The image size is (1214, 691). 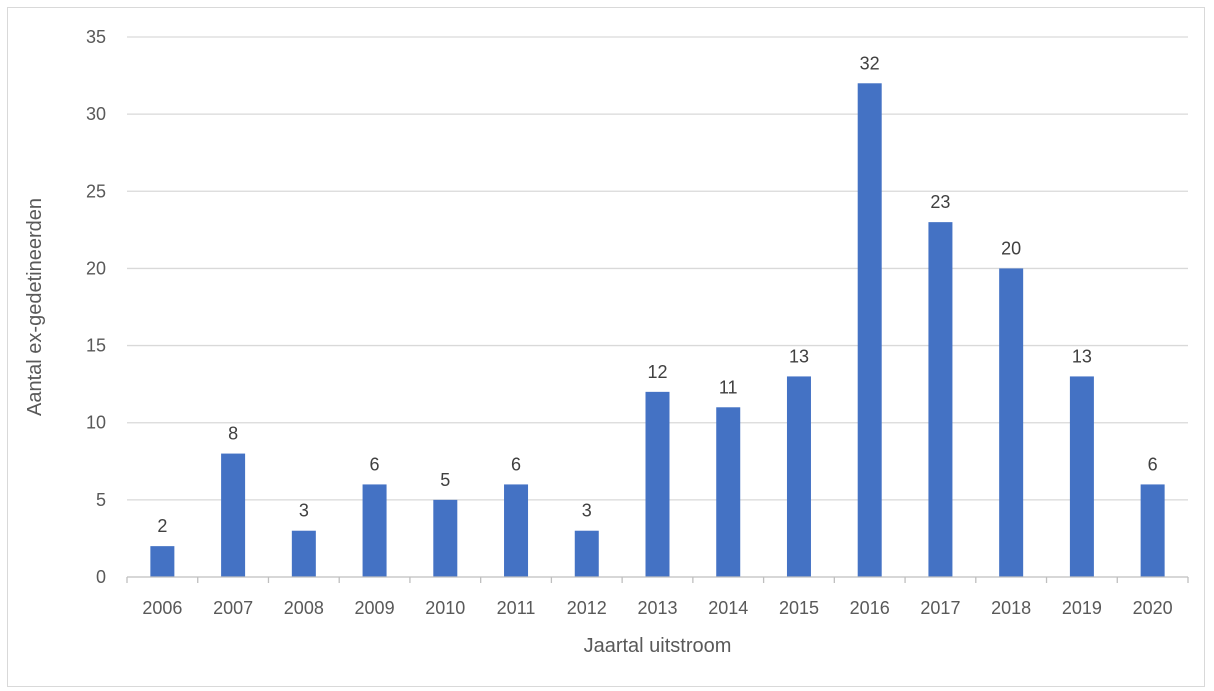 I want to click on data-label-2014: 11, so click(x=728, y=387).